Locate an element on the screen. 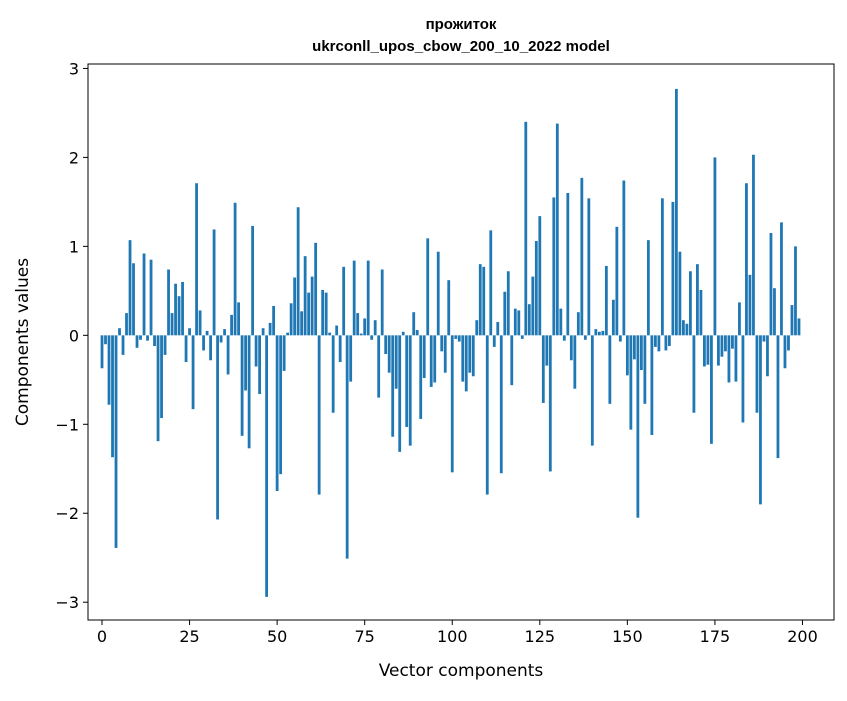 Image resolution: width=847 pixels, height=701 pixels. y-tick-label: −1 is located at coordinates (67, 424).